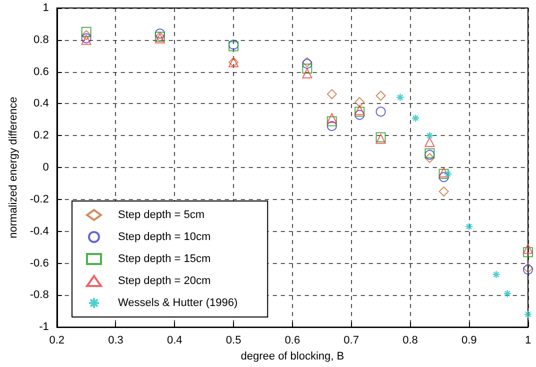 This screenshot has width=536, height=367. I want to click on y-axis-title: normalized energy difference, so click(14, 167).